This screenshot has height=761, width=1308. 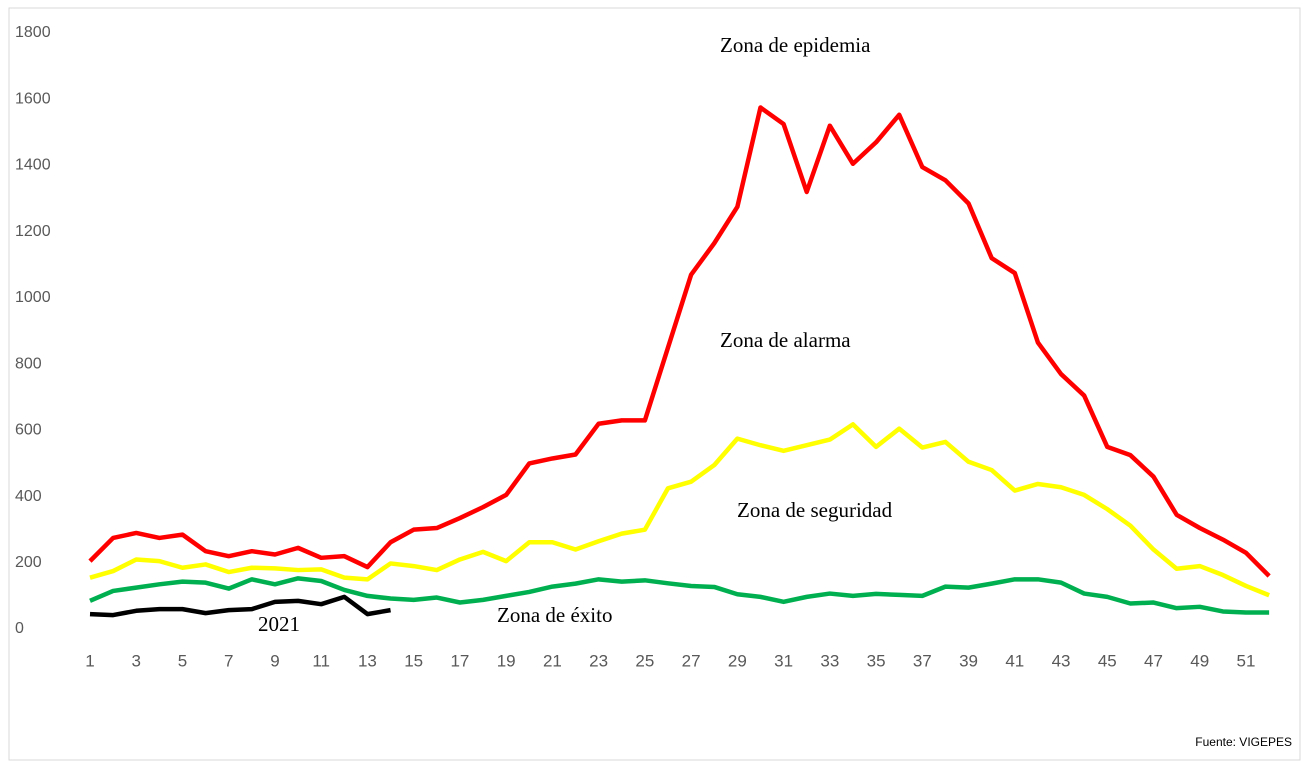 I want to click on x-tick-label: 31, so click(x=783, y=660).